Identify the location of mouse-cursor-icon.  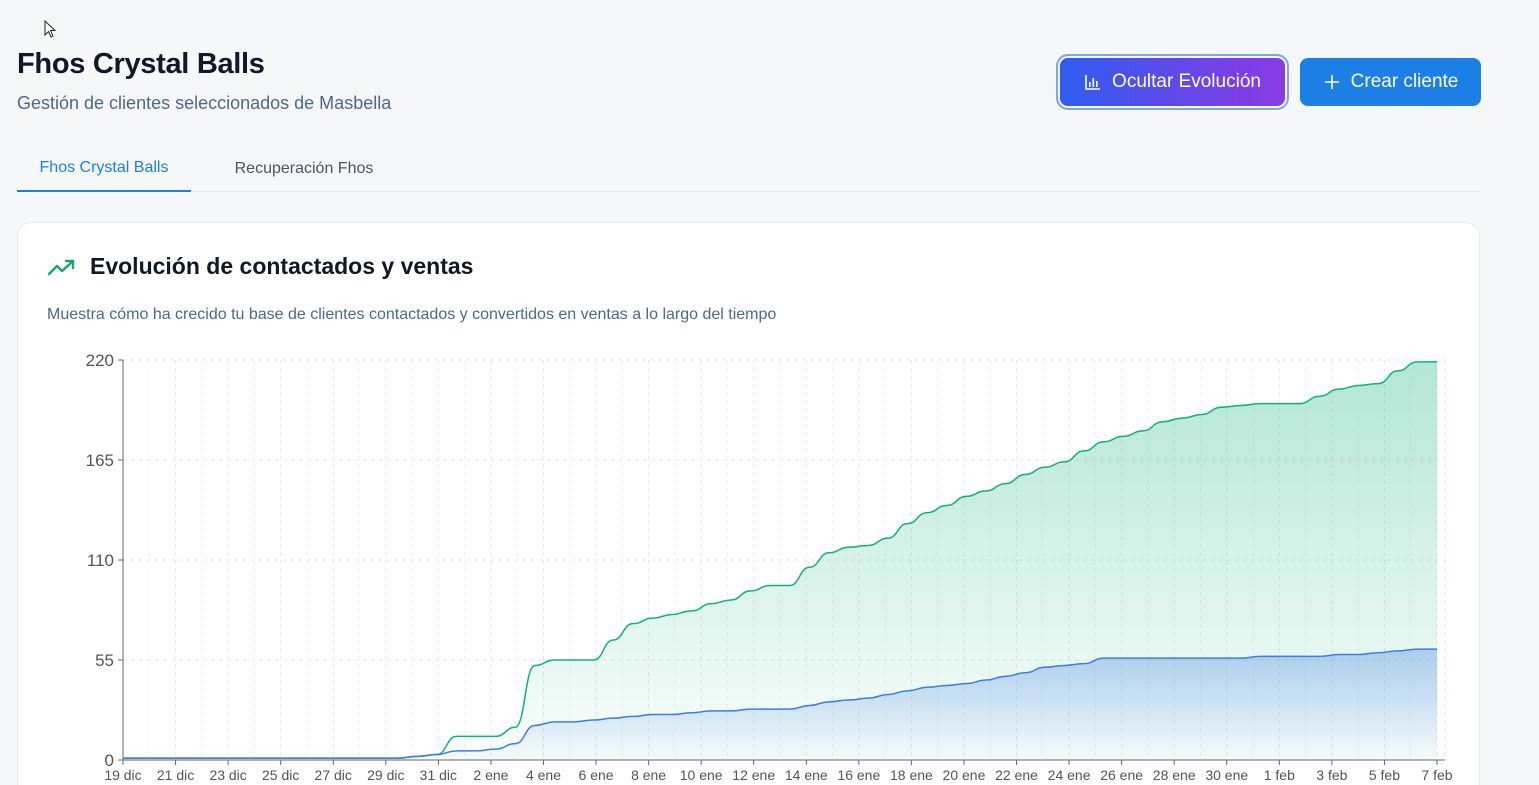
(50, 29).